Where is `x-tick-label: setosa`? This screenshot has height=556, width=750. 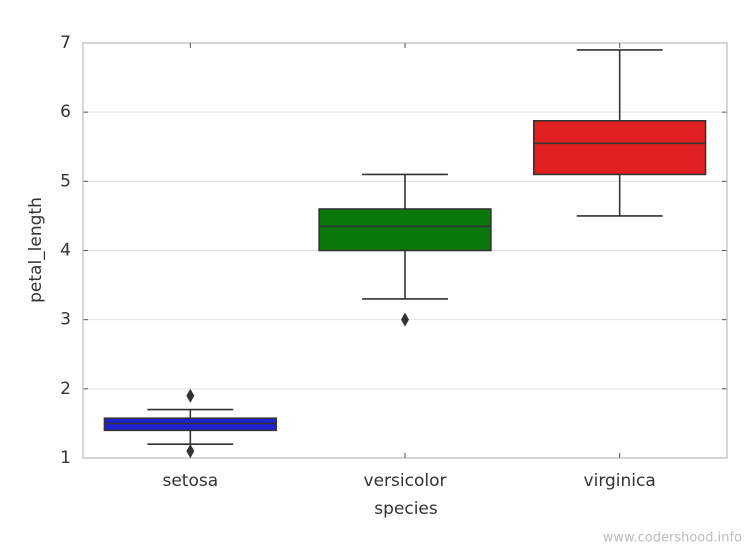 x-tick-label: setosa is located at coordinates (190, 481).